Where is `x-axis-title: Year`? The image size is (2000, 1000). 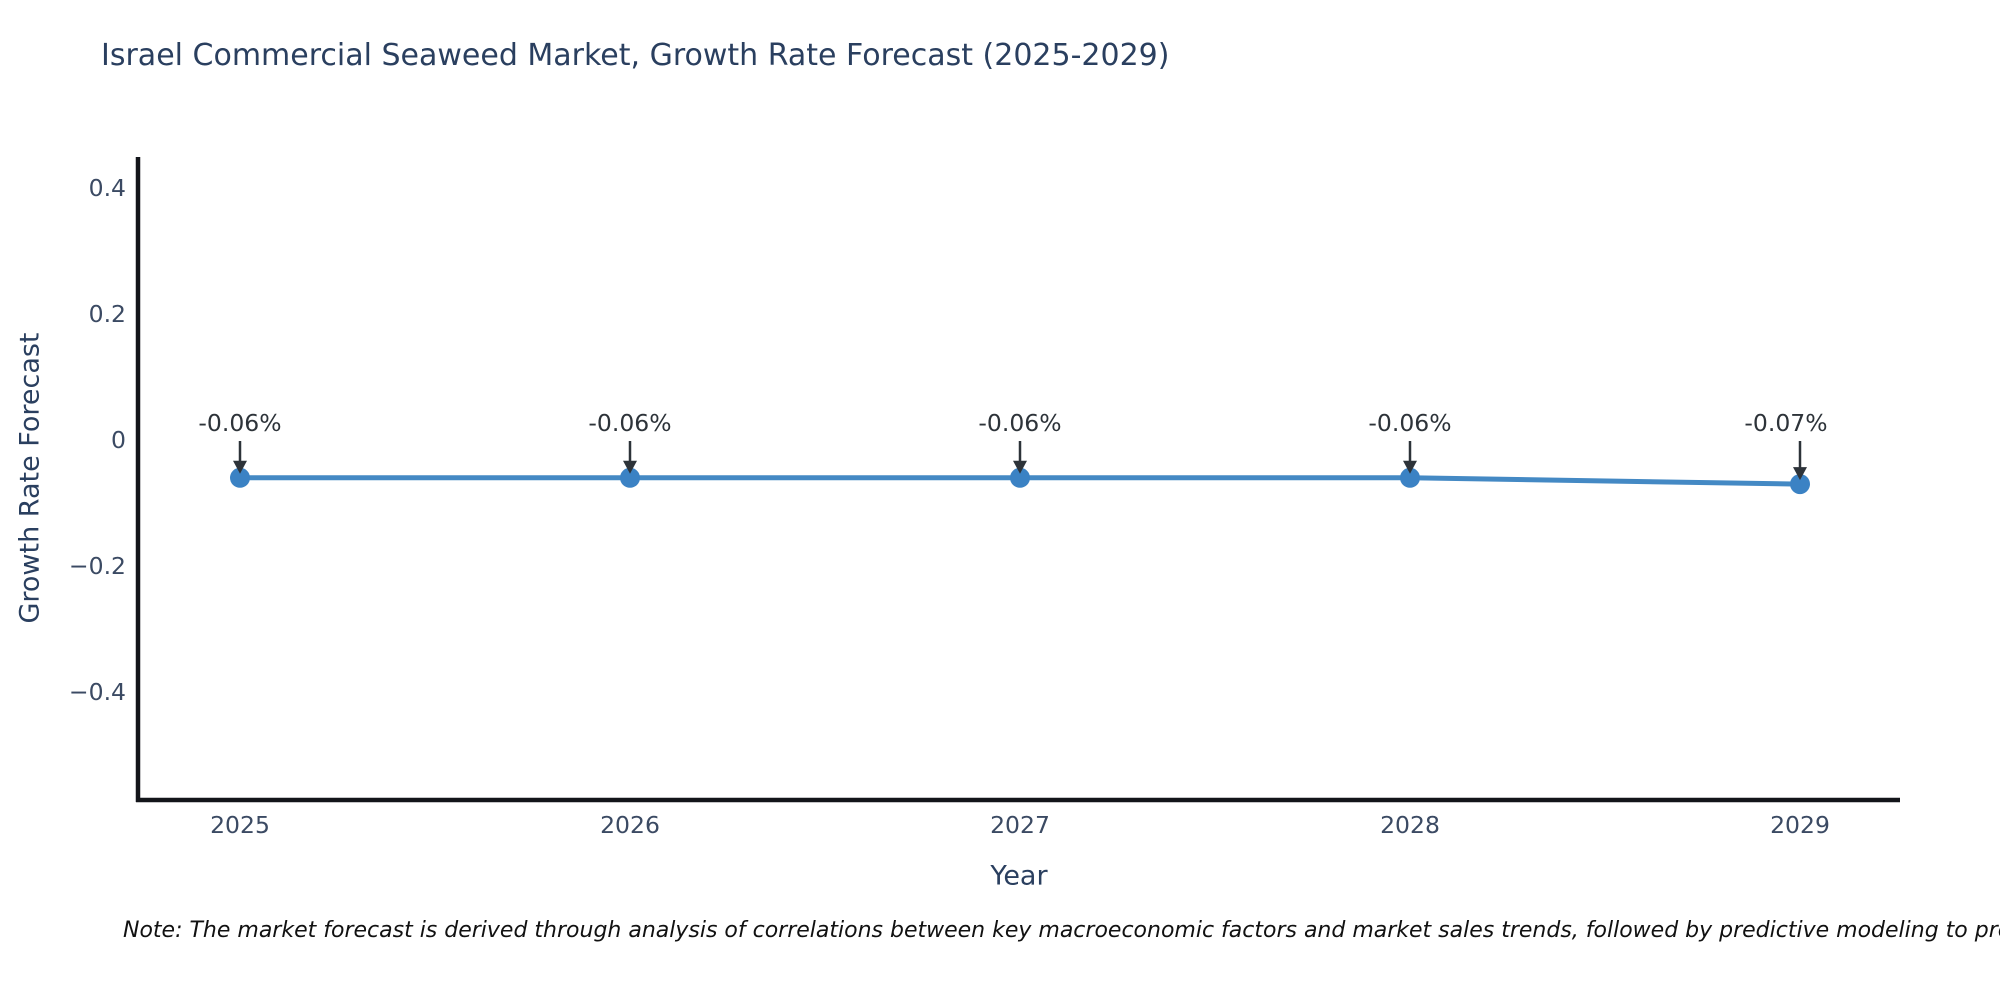 x-axis-title: Year is located at coordinates (1019, 876).